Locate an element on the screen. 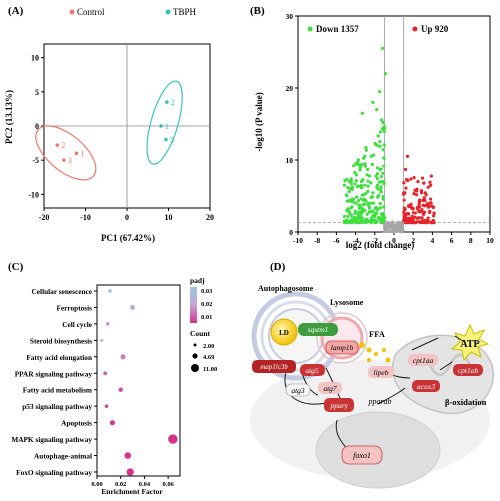  gene-box-lamp1b is located at coordinates (342, 347).